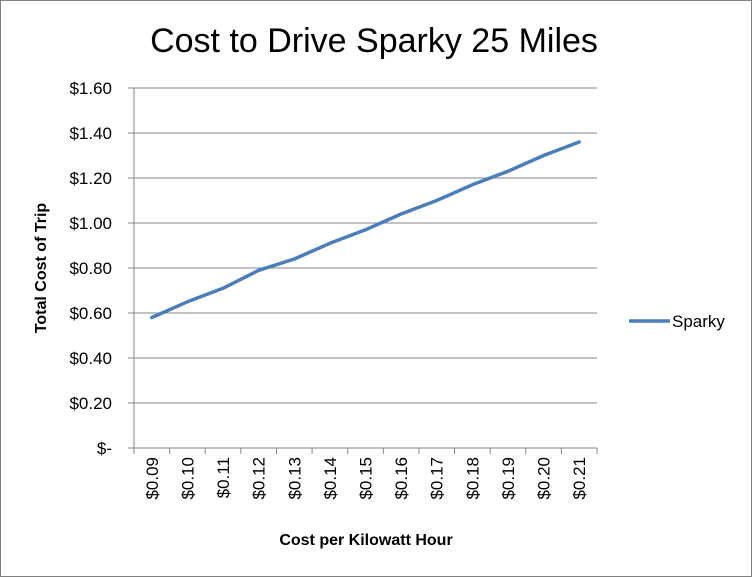 This screenshot has height=577, width=752. What do you see at coordinates (437, 478) in the screenshot?
I see `x-tick-label: $0.17` at bounding box center [437, 478].